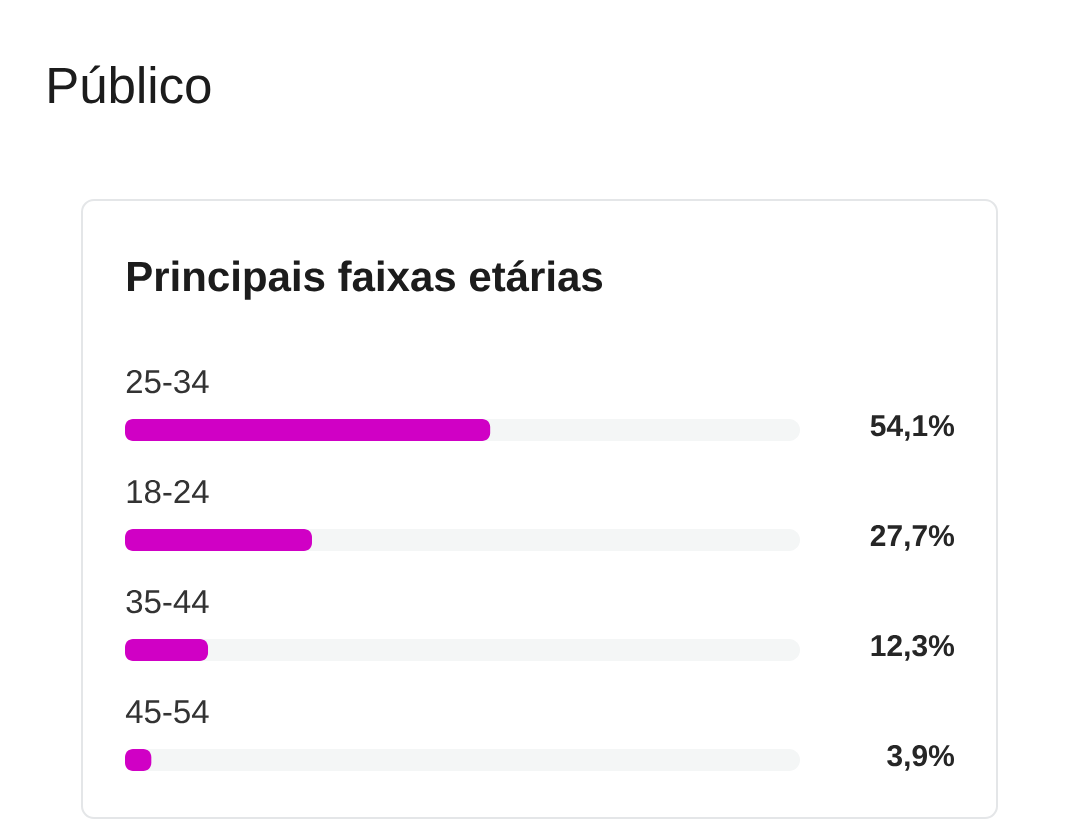 This screenshot has height=833, width=1080. What do you see at coordinates (912, 428) in the screenshot?
I see `data-label: 54,1%` at bounding box center [912, 428].